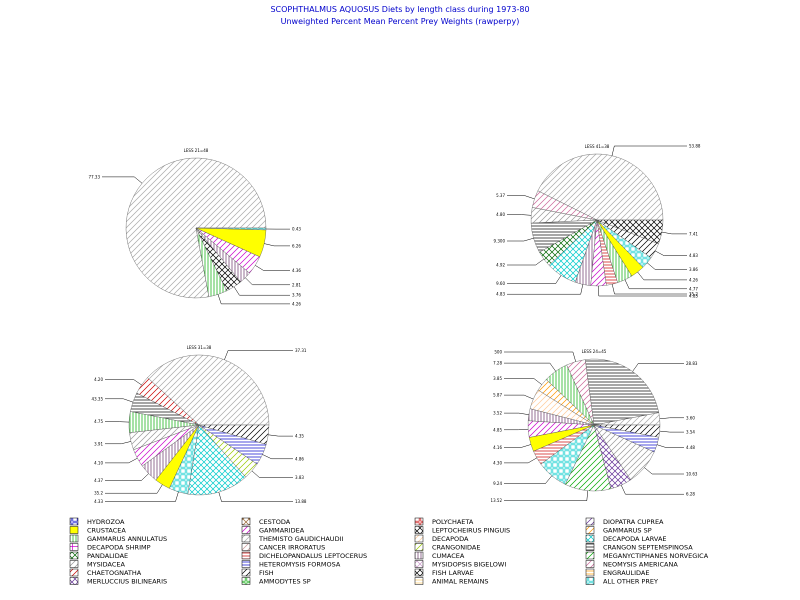 The image size is (800, 600). I want to click on legend-swatch-fish-larvae, so click(419, 572).